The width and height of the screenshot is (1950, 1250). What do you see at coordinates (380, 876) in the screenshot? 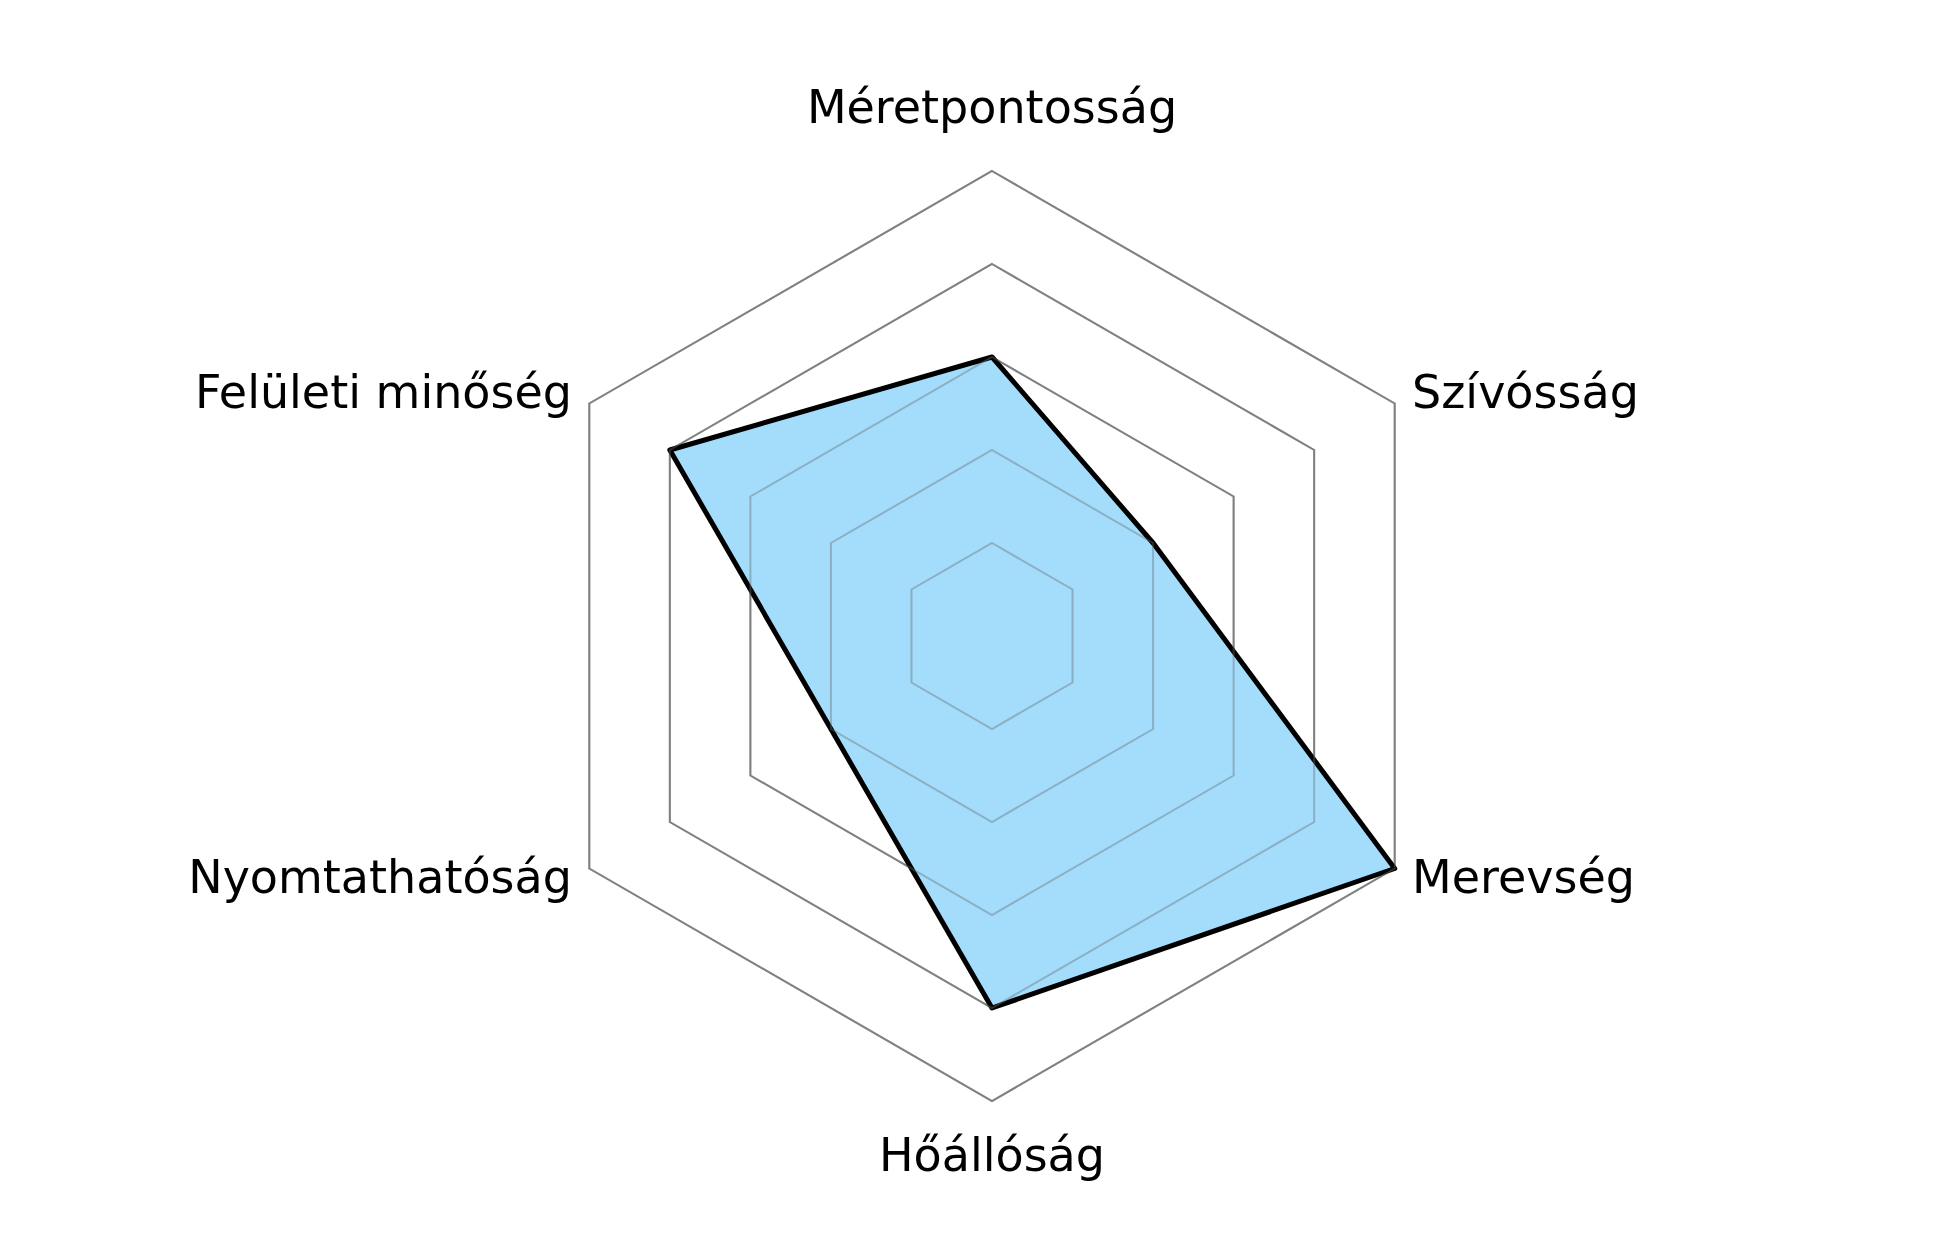
I see `spoke-label: Nyomtathatóság` at bounding box center [380, 876].